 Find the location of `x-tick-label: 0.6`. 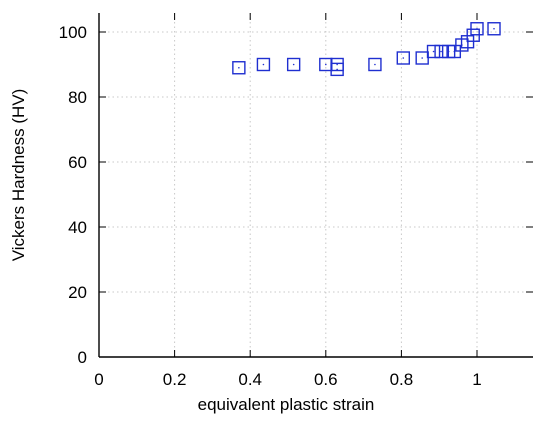

x-tick-label: 0.6 is located at coordinates (326, 379).